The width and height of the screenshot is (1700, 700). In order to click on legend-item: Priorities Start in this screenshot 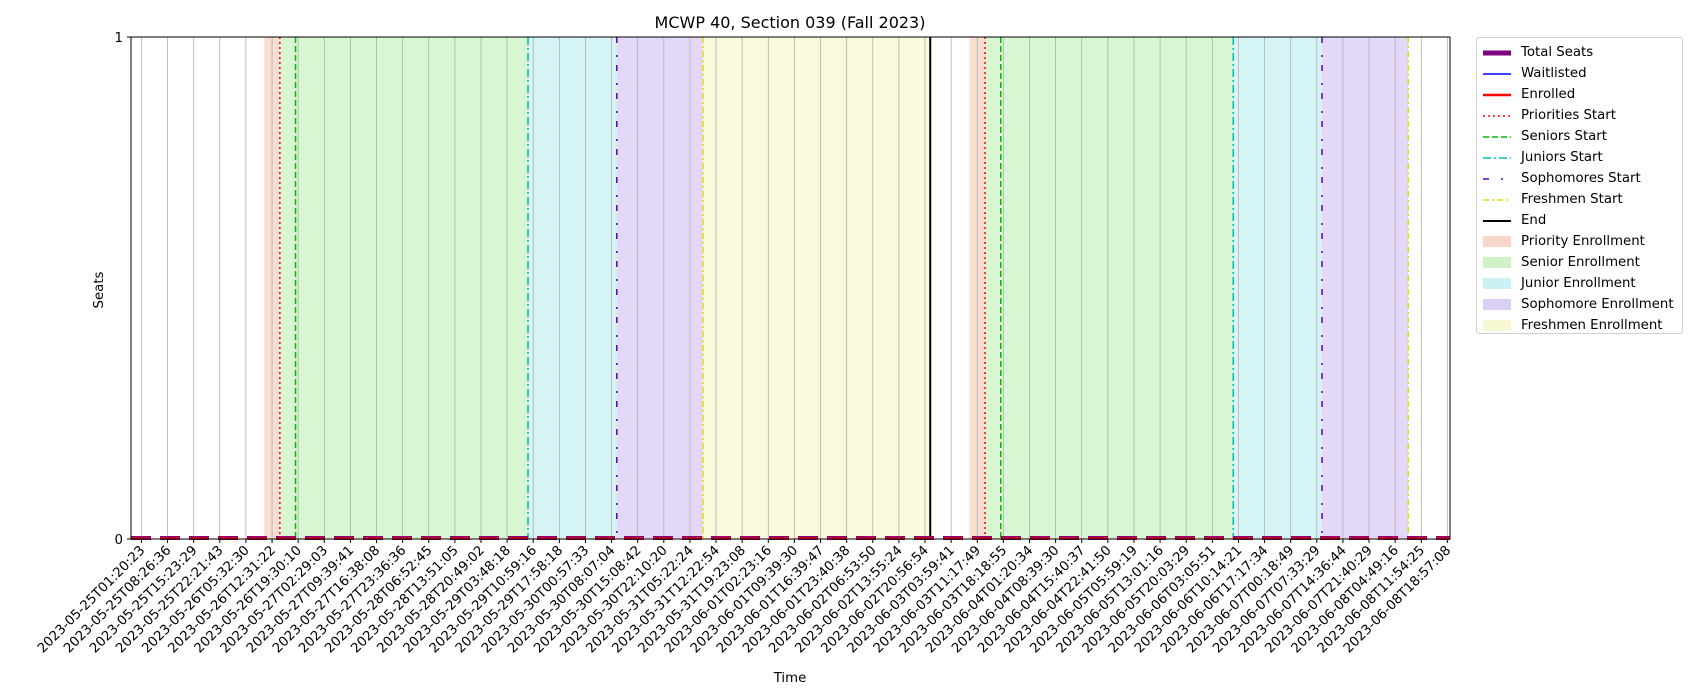, I will do `click(1579, 116)`.